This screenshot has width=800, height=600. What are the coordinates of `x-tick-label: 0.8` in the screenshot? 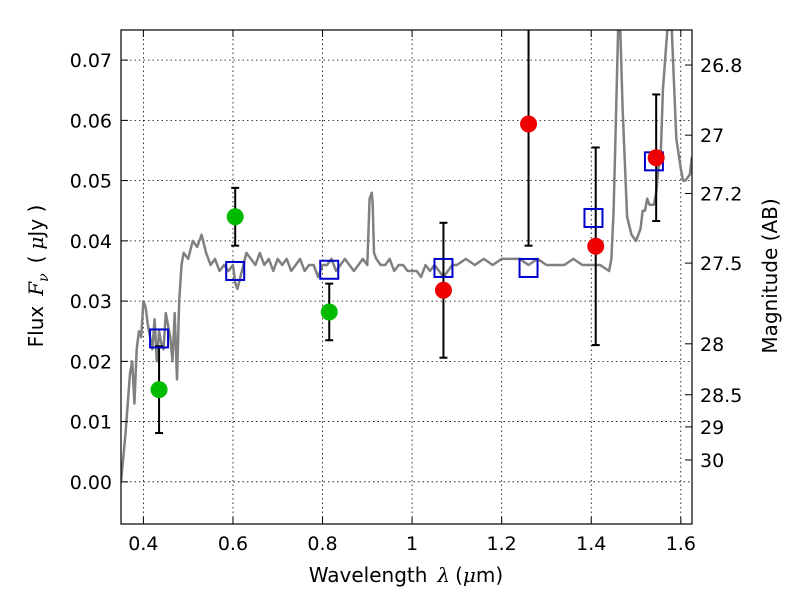 It's located at (322, 544).